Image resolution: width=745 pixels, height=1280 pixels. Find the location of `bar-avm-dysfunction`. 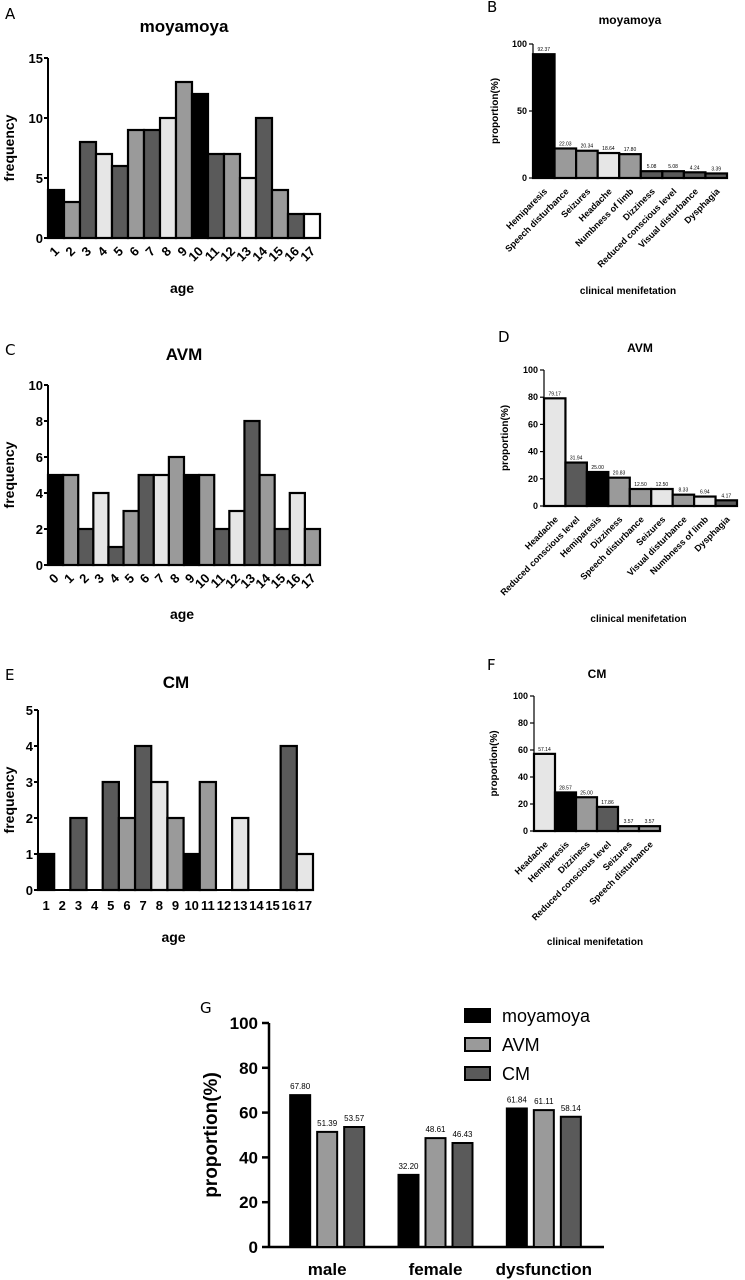

bar-avm-dysfunction is located at coordinates (543, 1179).